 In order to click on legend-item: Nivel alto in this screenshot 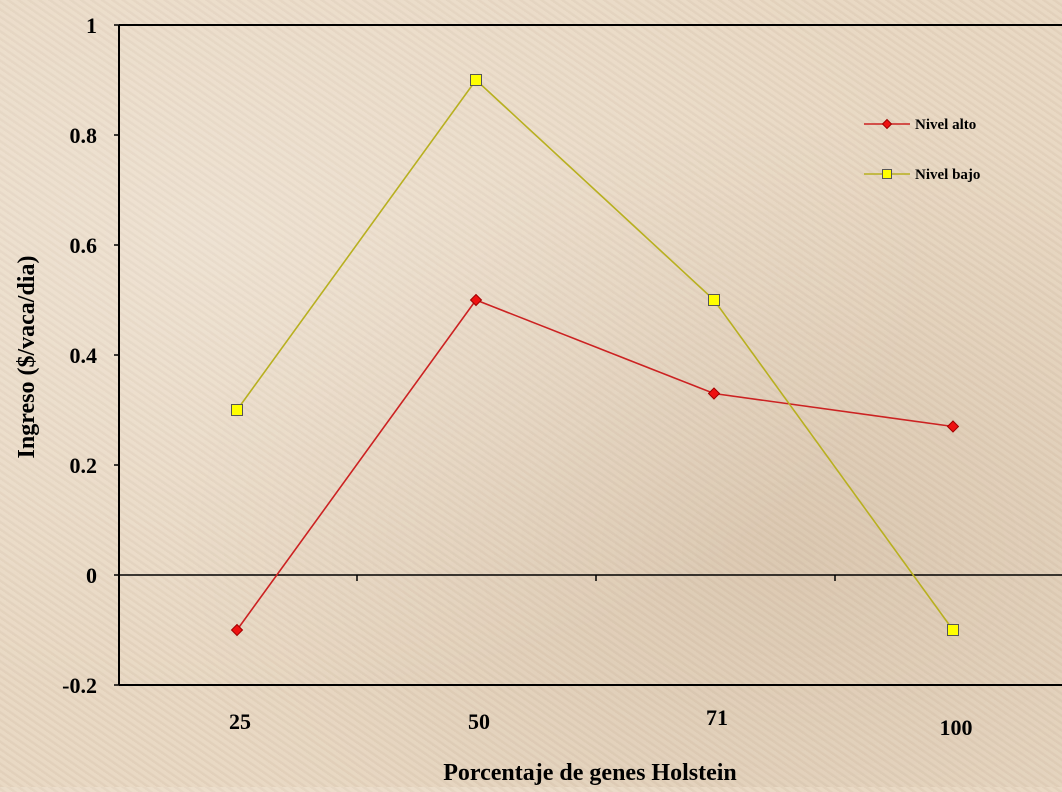, I will do `click(920, 125)`.